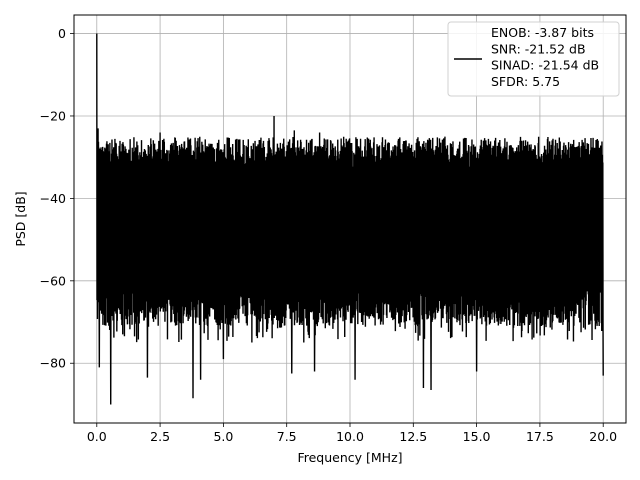  What do you see at coordinates (53, 280) in the screenshot?
I see `y-tick-label: −60` at bounding box center [53, 280].